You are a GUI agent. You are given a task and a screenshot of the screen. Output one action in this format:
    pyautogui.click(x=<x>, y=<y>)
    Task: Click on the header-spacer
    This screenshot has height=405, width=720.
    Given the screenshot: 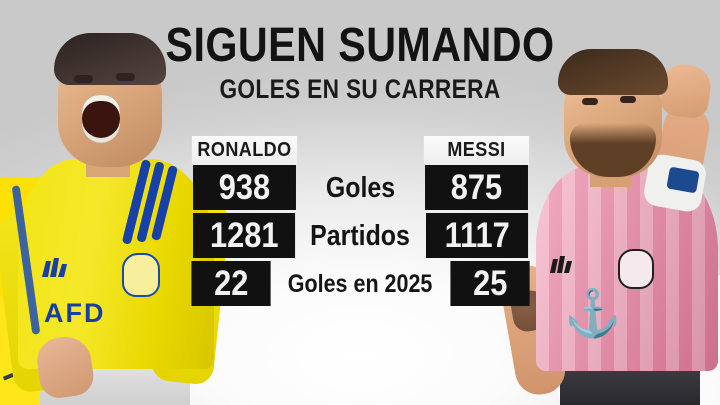 What is the action you would take?
    pyautogui.click(x=360, y=150)
    